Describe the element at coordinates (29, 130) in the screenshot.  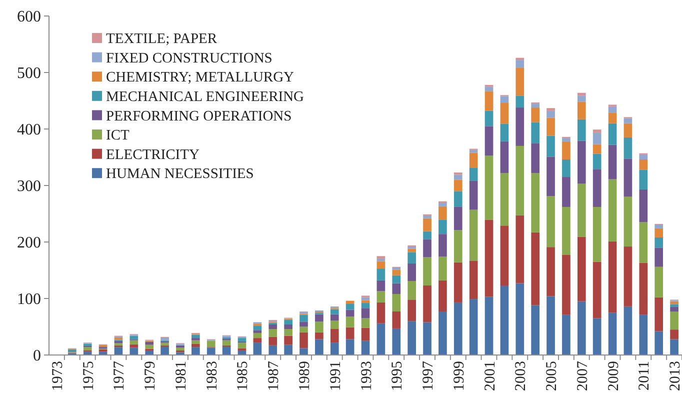
I see `y-tick-label: 400` at that location.